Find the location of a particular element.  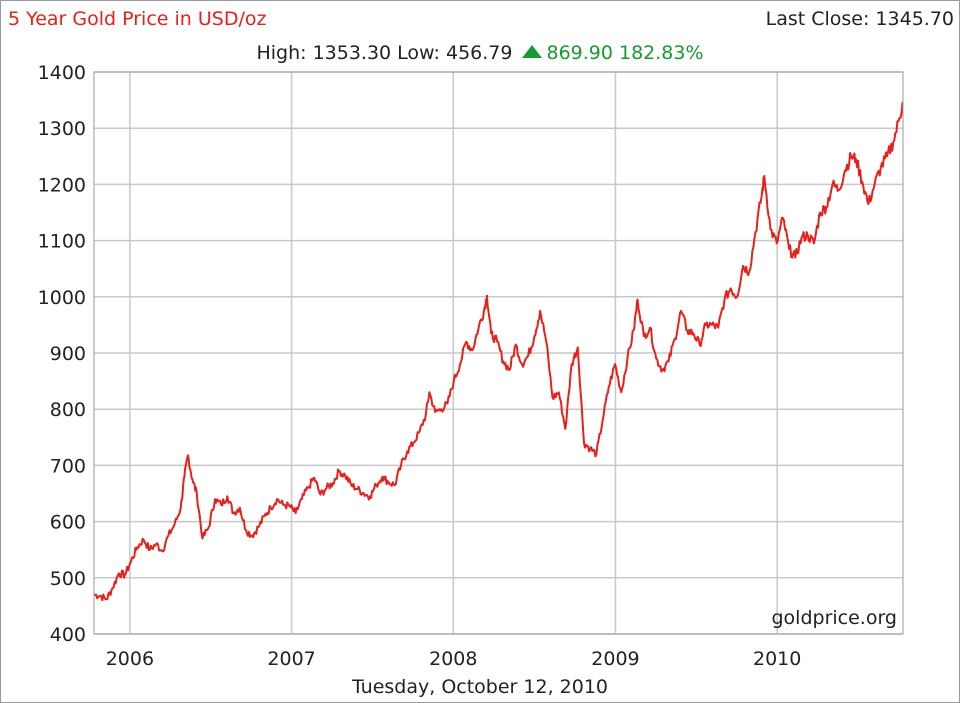

price-stats: High: 1353.30 Low: 456.79 869.90 182.83% is located at coordinates (480, 53).